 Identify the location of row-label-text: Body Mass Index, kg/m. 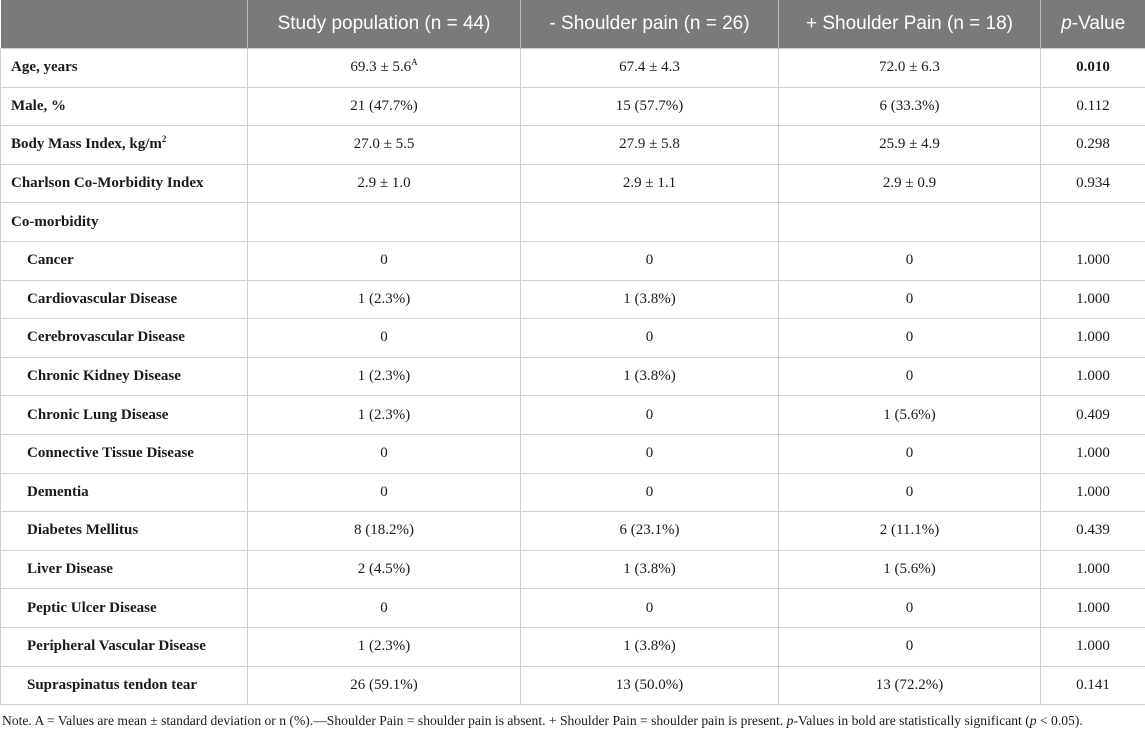
(86, 144).